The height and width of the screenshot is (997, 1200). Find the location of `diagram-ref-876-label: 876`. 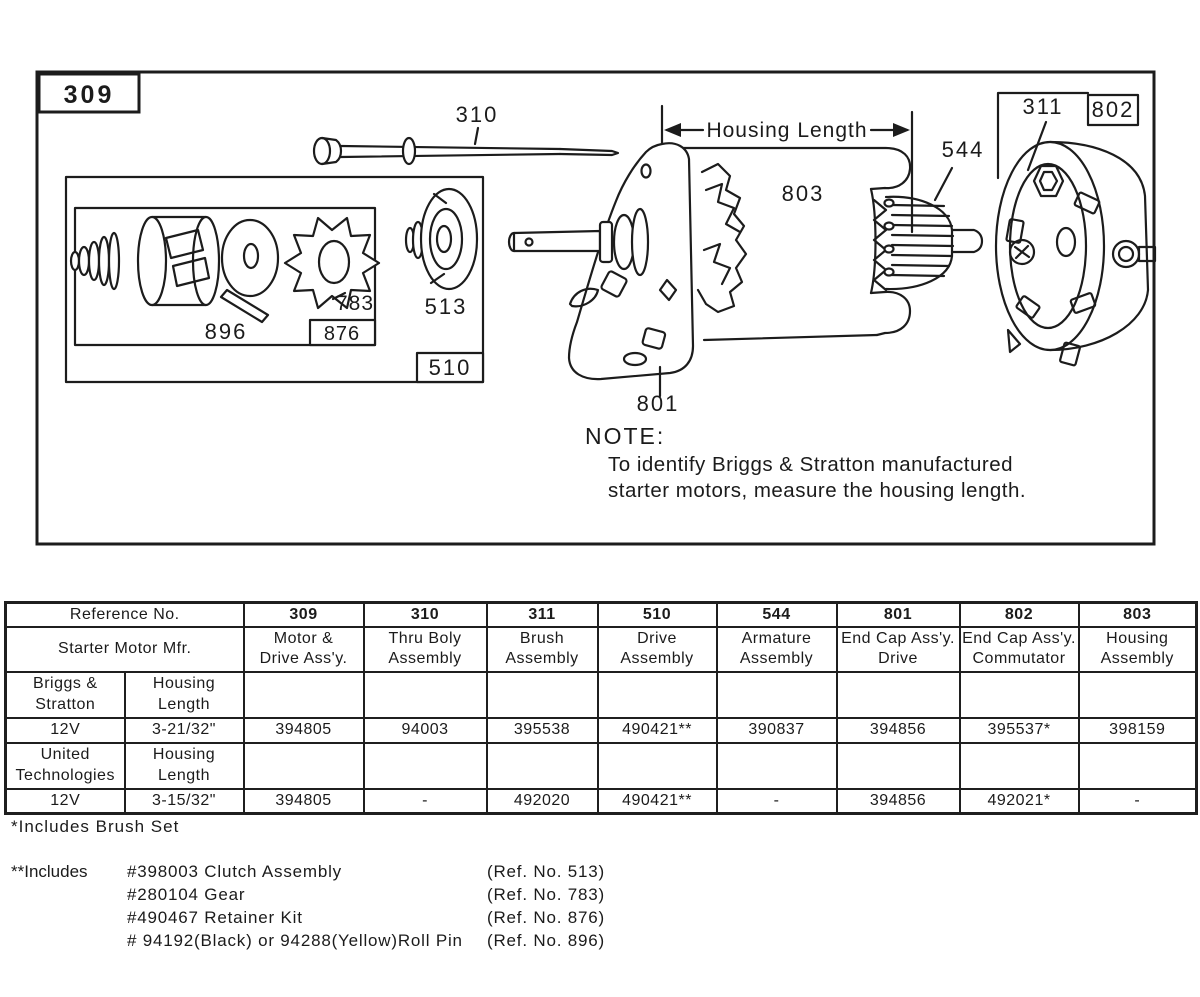

diagram-ref-876-label: 876 is located at coordinates (342, 334).